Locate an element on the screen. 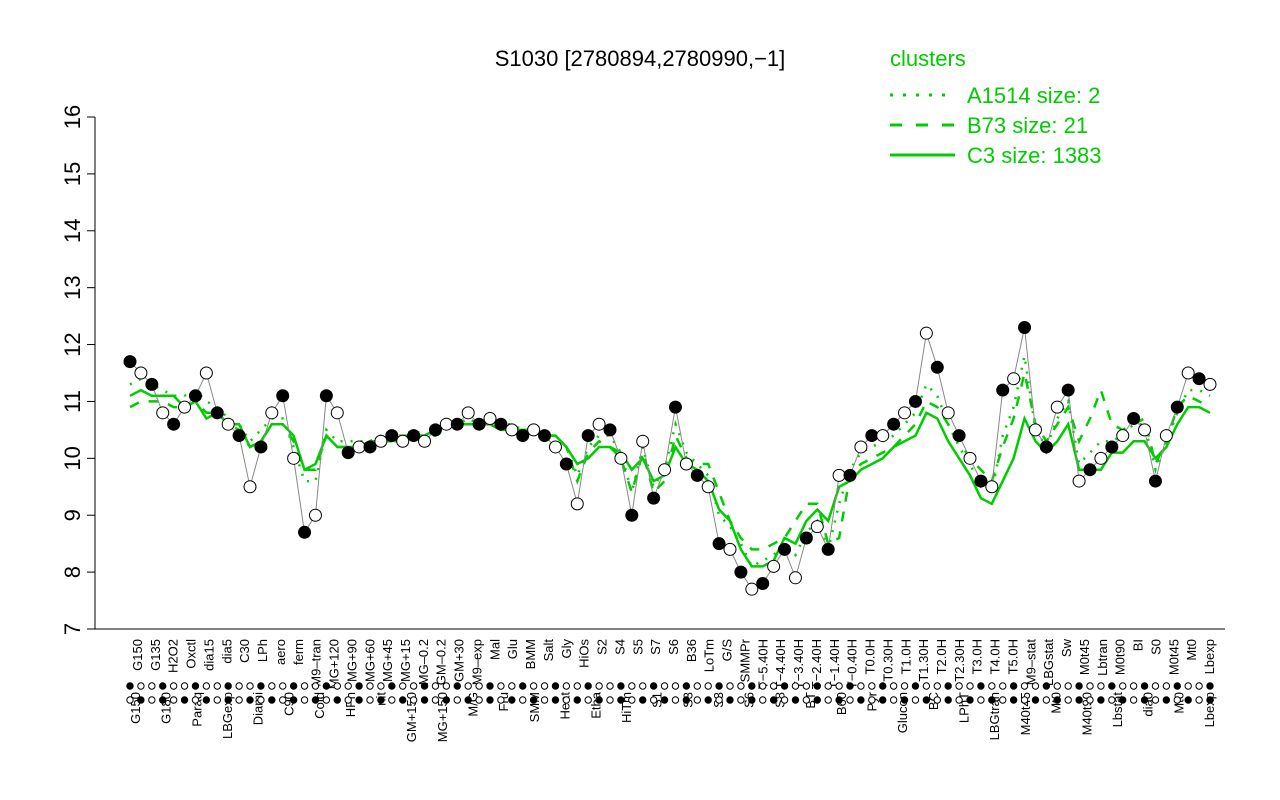  x-tick-label: T4.0H is located at coordinates (995, 656).